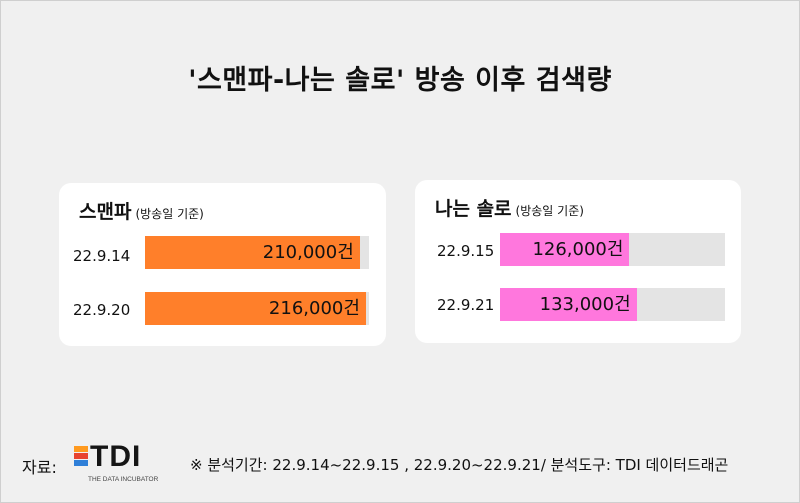 This screenshot has width=800, height=503. Describe the element at coordinates (308, 252) in the screenshot. I see `data-label: 210,000건` at that location.